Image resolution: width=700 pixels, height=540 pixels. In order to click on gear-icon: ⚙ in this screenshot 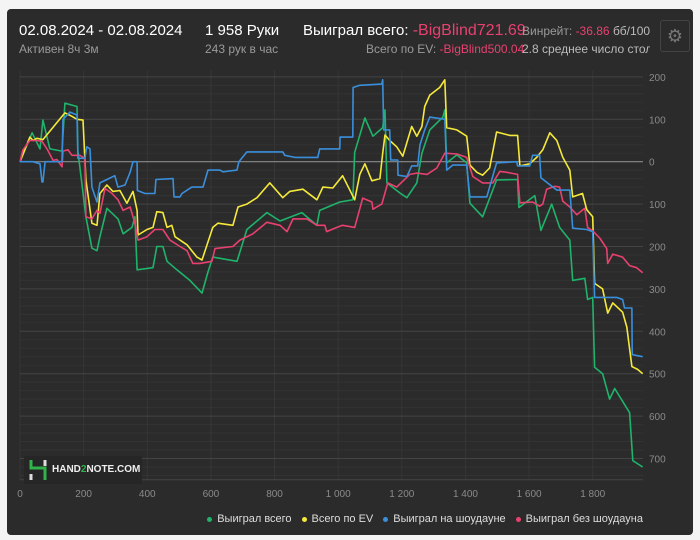, I will do `click(675, 36)`.